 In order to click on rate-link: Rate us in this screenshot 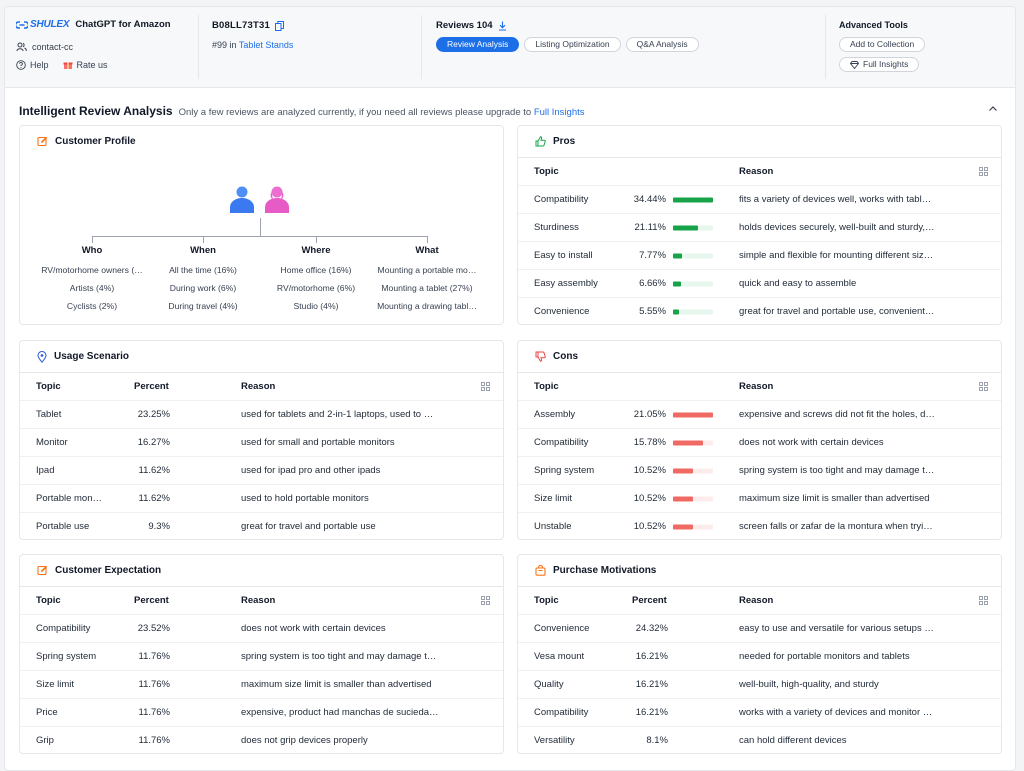, I will do `click(85, 65)`.